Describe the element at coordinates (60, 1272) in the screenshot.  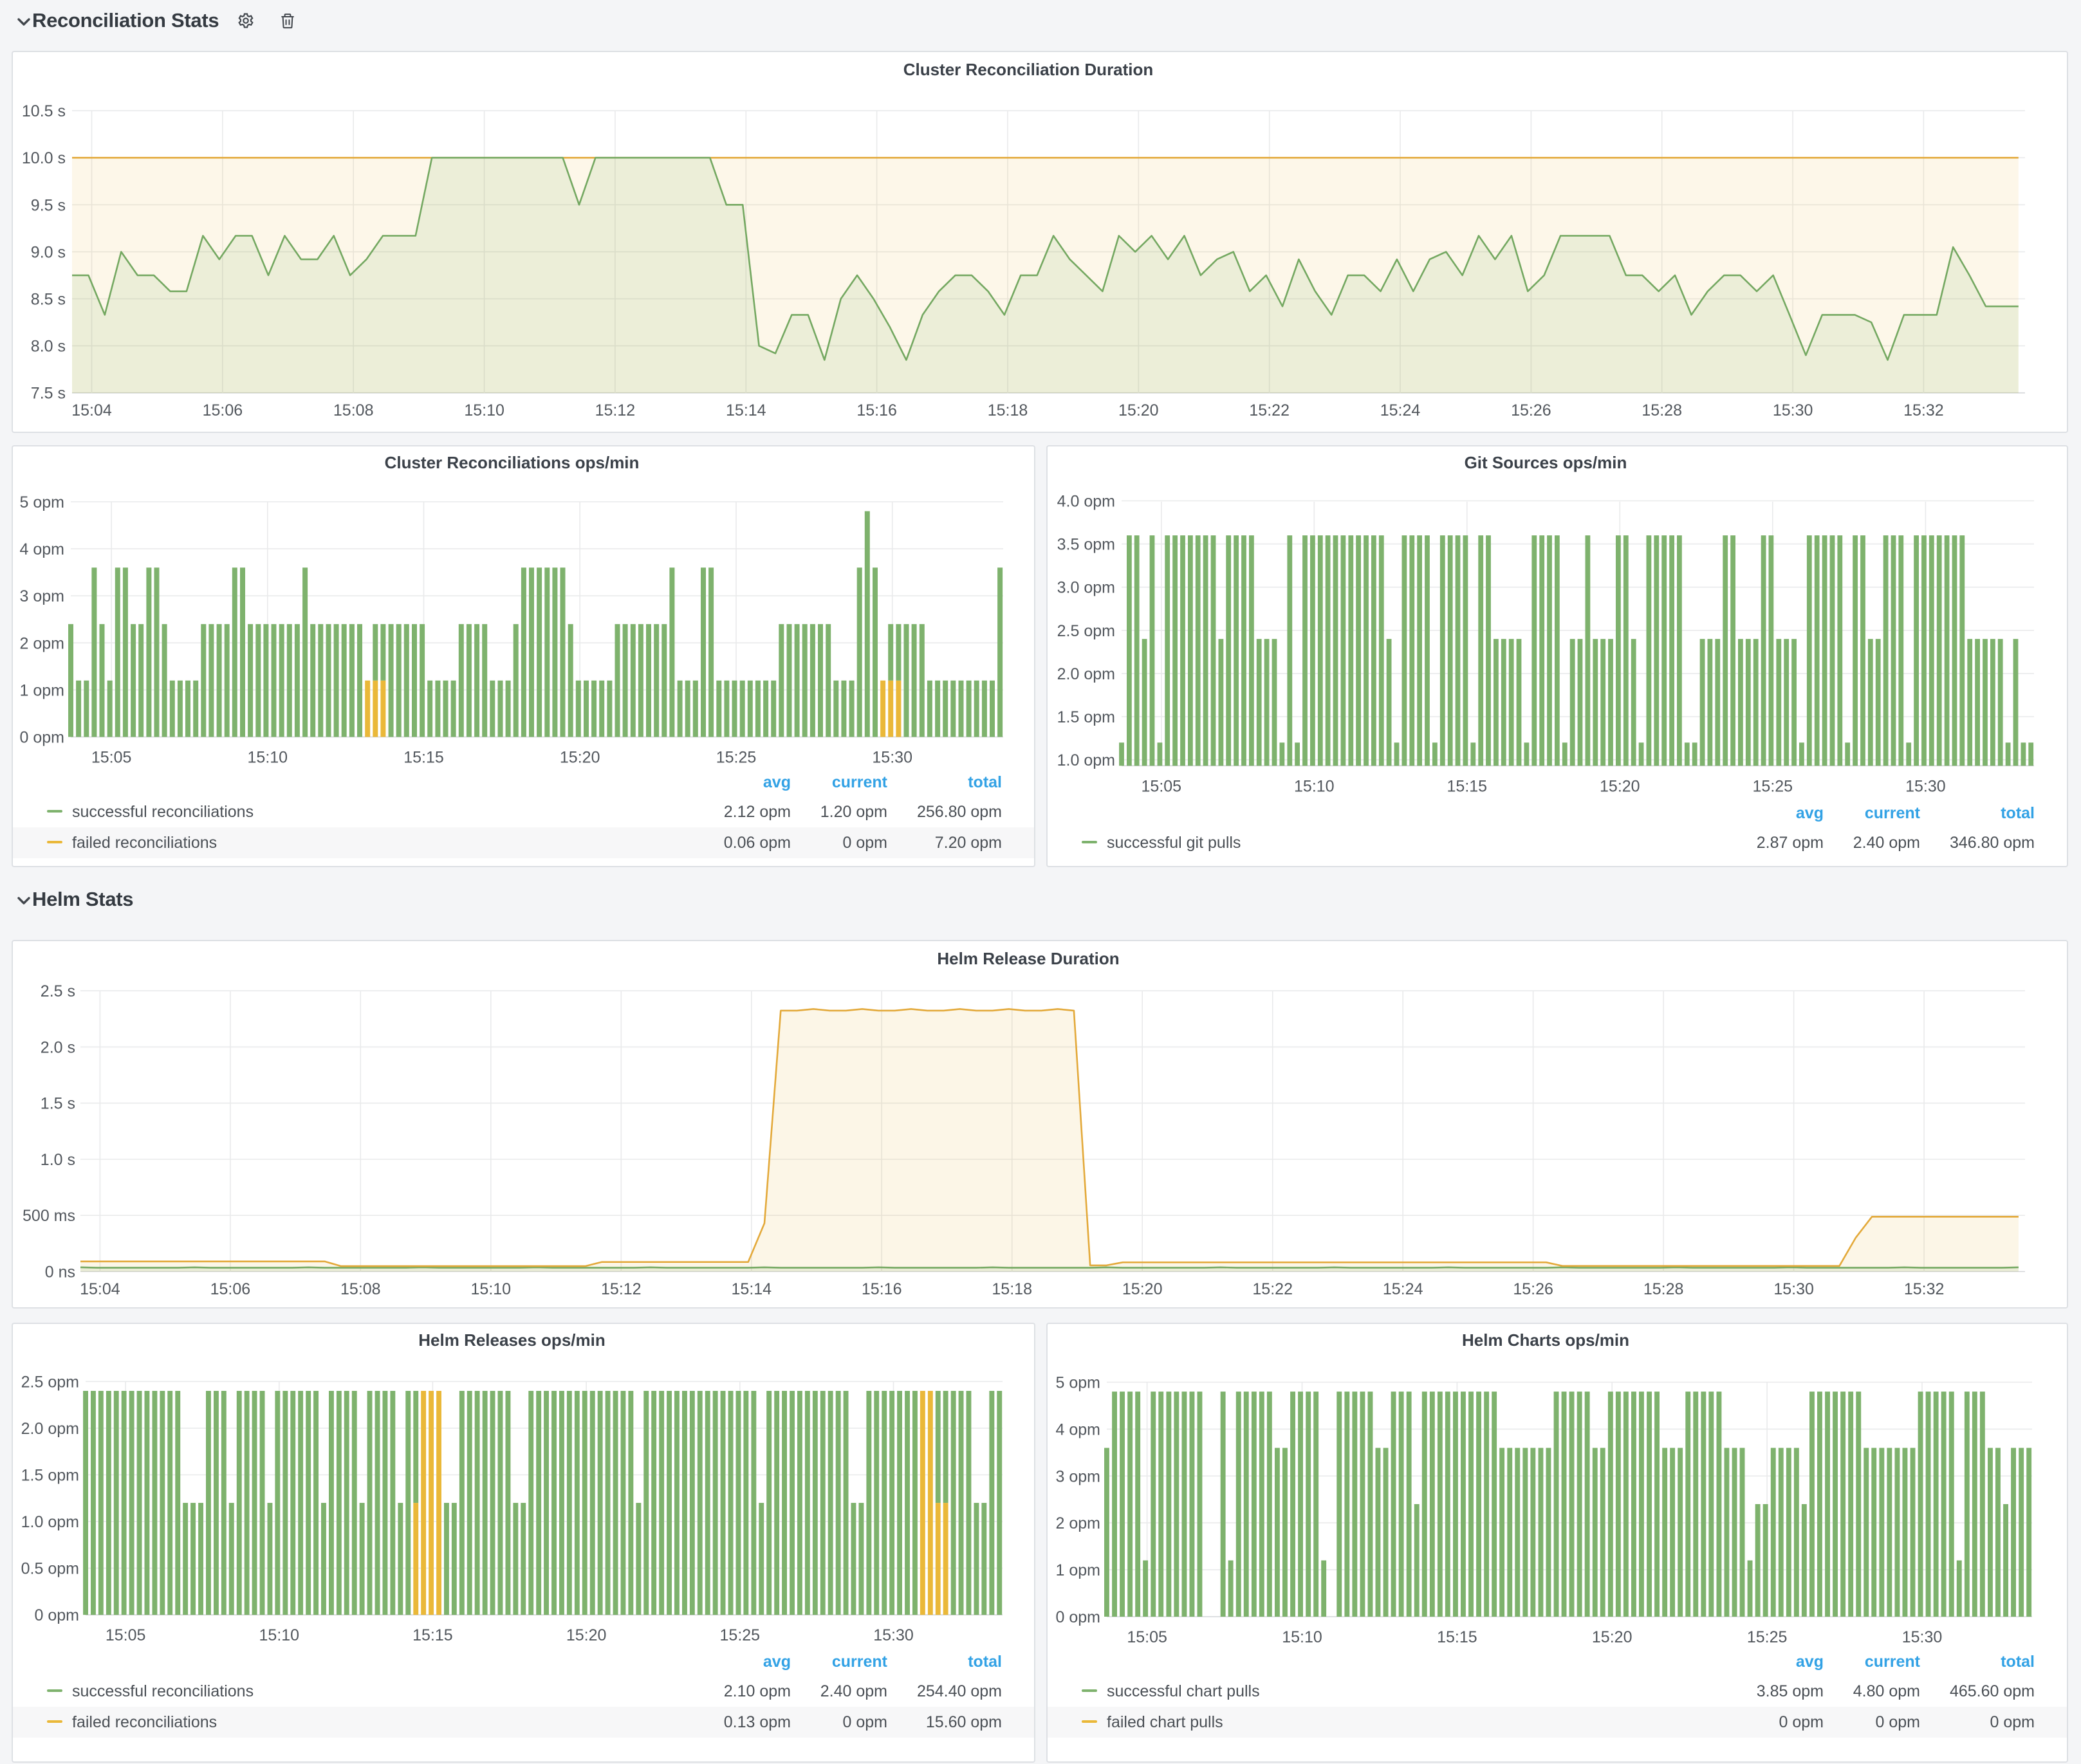
I see `svg-text: 0 ns` at that location.